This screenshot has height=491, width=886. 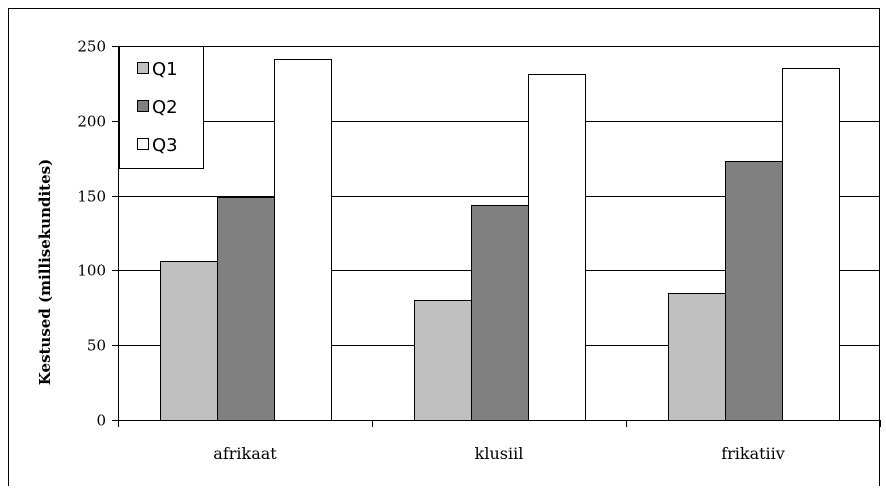 I want to click on legend-swatch-q1, so click(x=143, y=68).